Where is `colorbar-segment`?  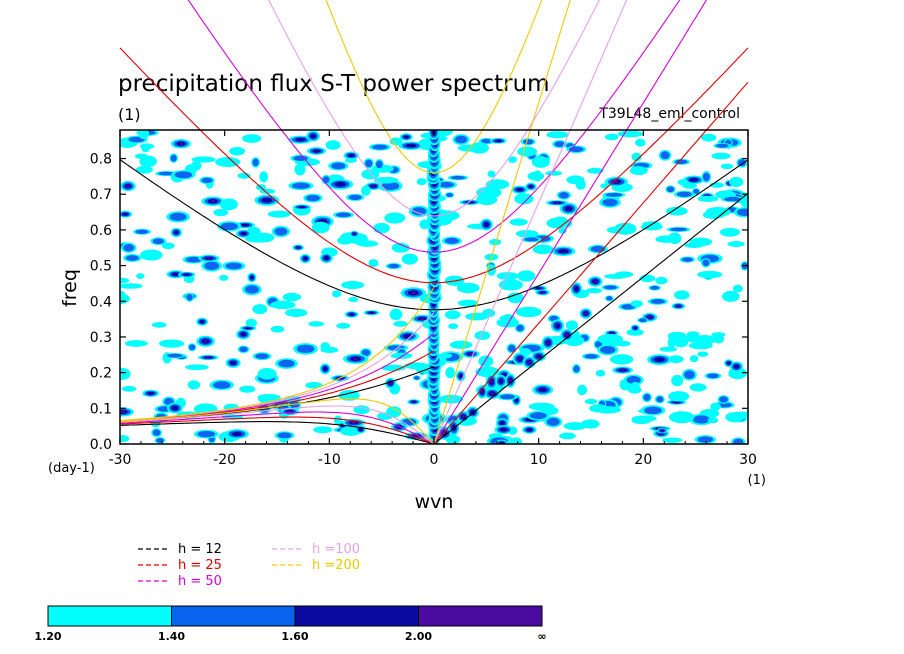 colorbar-segment is located at coordinates (233, 616).